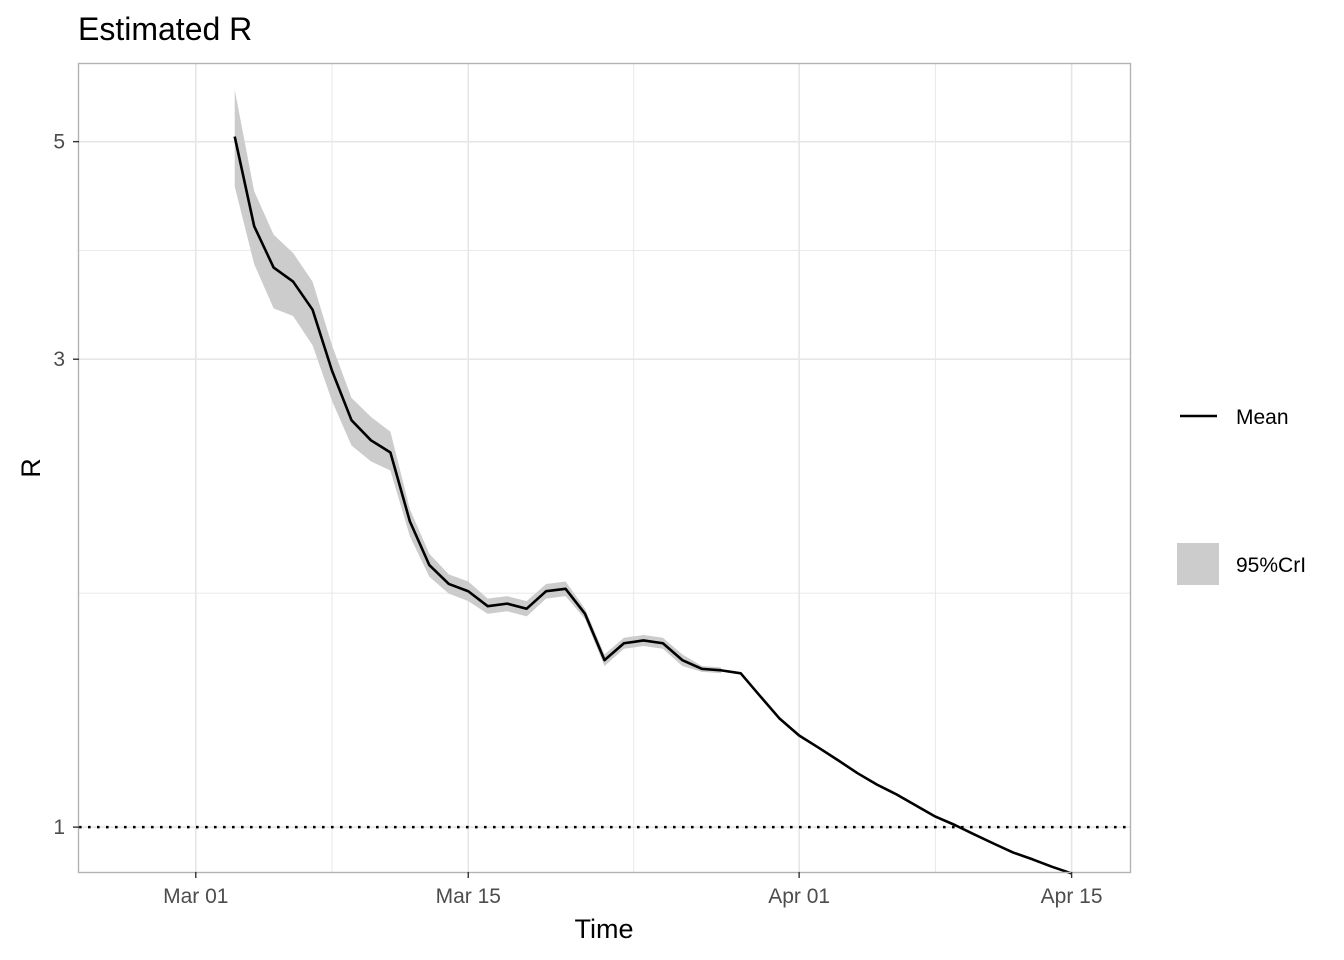  What do you see at coordinates (195, 896) in the screenshot?
I see `x-tick-label: Mar 01` at bounding box center [195, 896].